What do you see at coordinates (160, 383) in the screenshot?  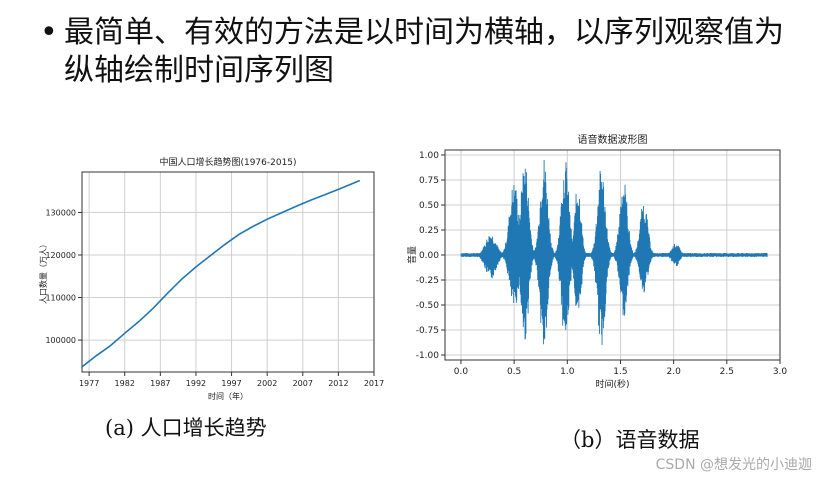 I see `x-tick-label: 1987` at bounding box center [160, 383].